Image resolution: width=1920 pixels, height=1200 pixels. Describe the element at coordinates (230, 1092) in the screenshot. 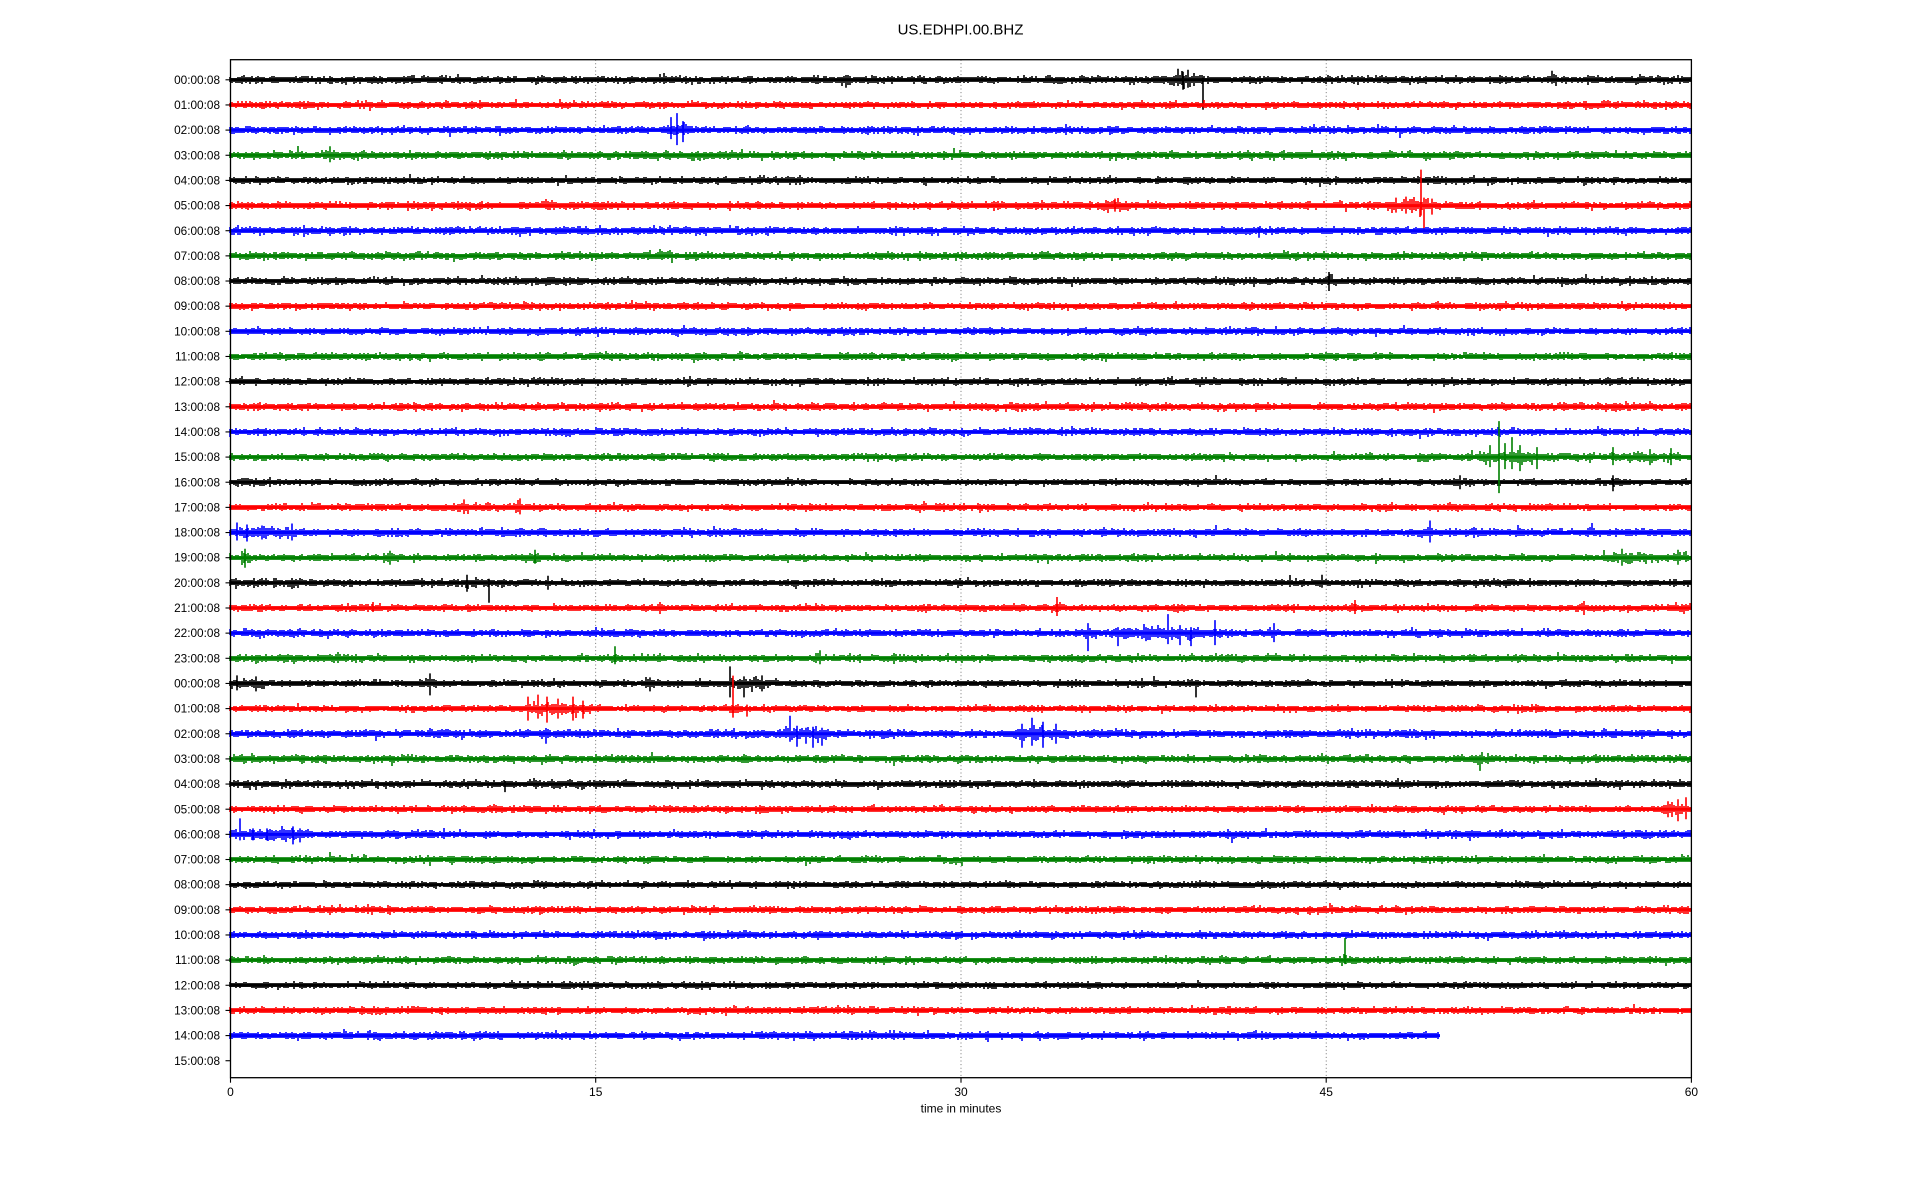

I see `svg-text: 0` at that location.